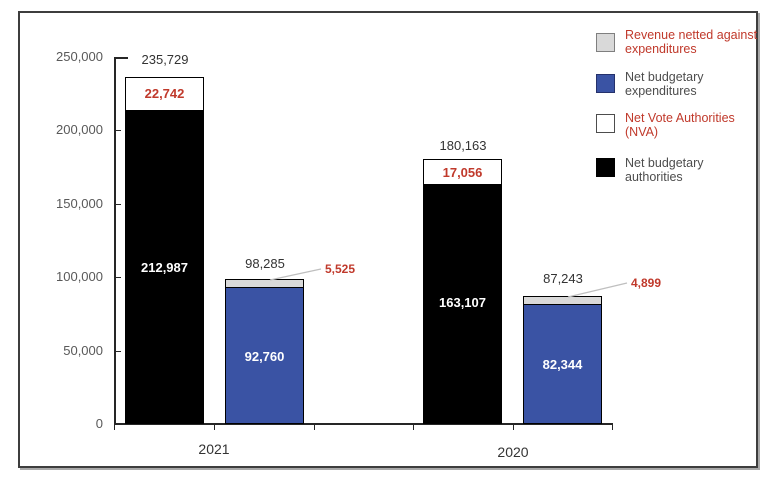 The width and height of the screenshot is (774, 487). What do you see at coordinates (79, 129) in the screenshot?
I see `y-tick-label: 200,000` at bounding box center [79, 129].